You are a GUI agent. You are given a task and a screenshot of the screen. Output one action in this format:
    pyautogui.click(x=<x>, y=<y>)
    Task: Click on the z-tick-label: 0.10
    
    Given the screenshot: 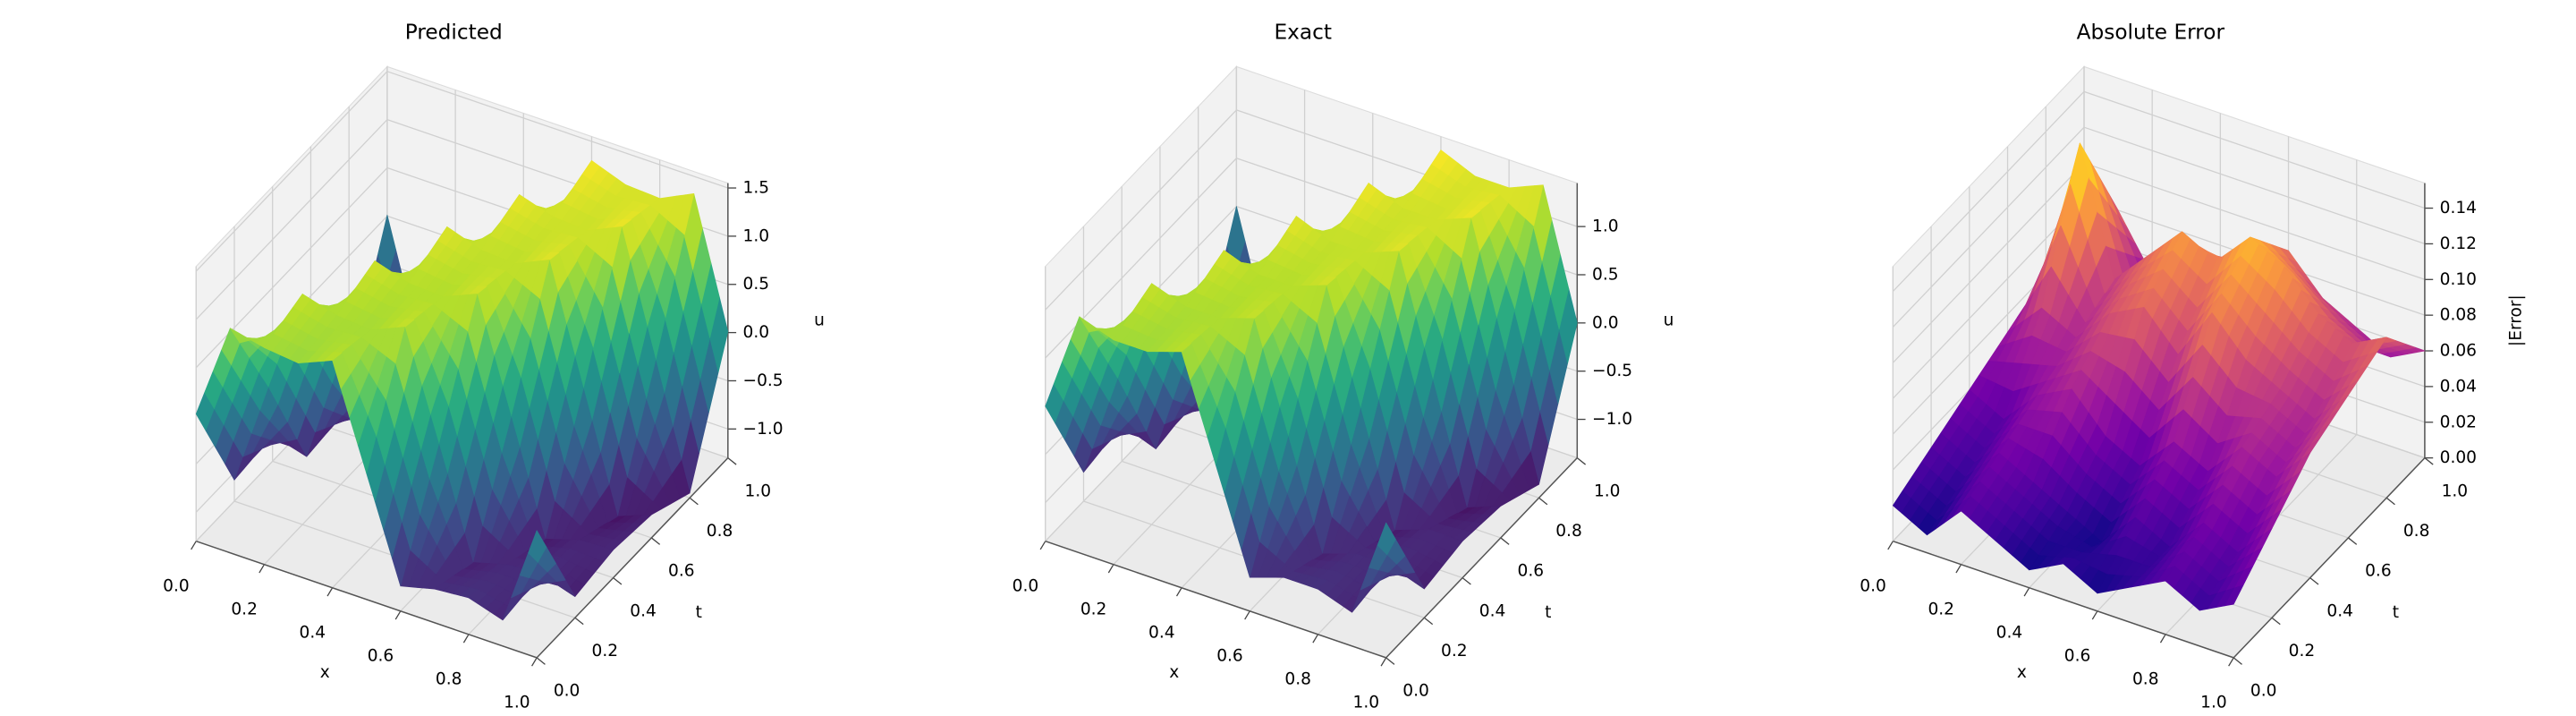 What is the action you would take?
    pyautogui.click(x=2458, y=279)
    